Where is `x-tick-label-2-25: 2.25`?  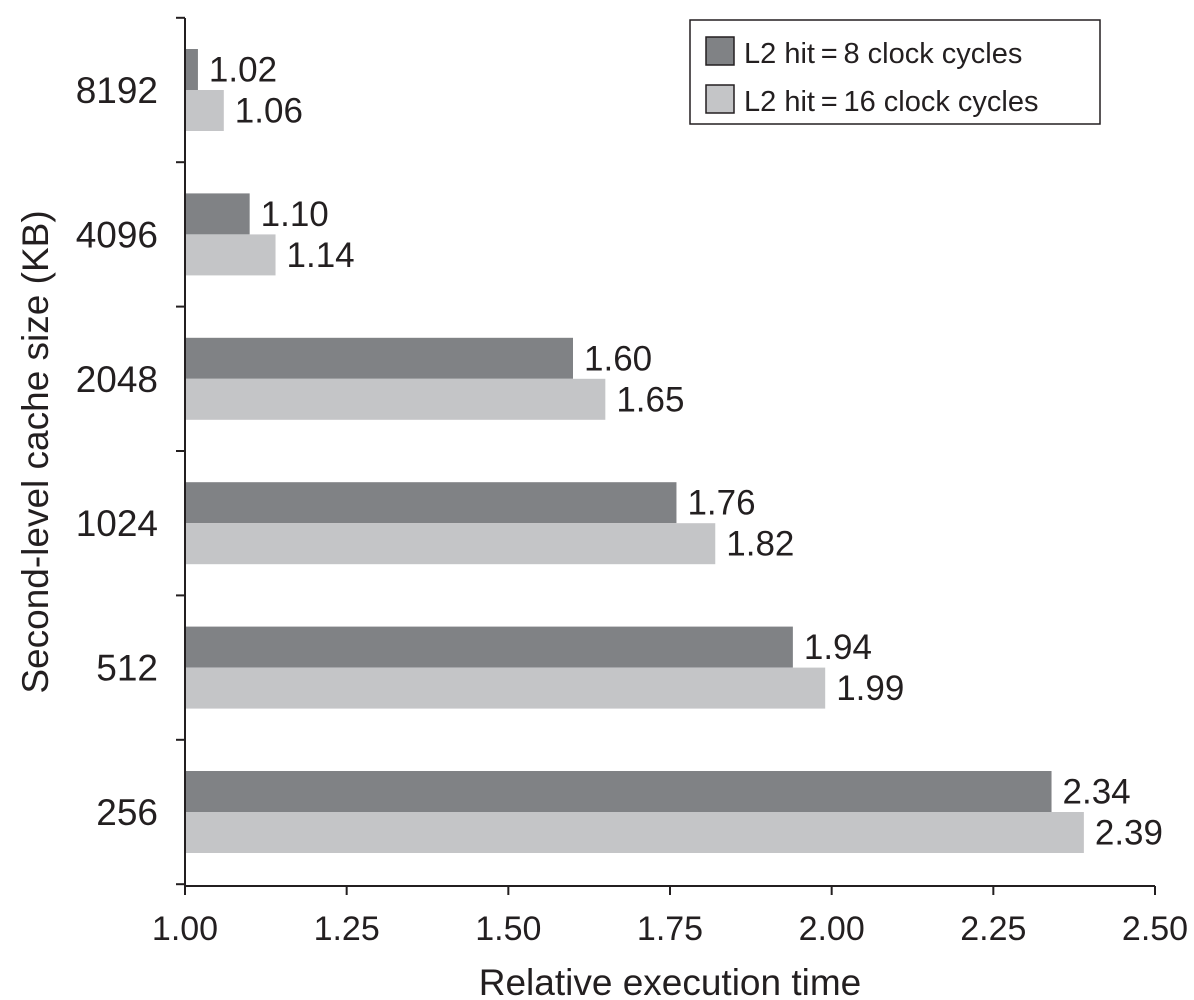 x-tick-label-2-25: 2.25 is located at coordinates (993, 929).